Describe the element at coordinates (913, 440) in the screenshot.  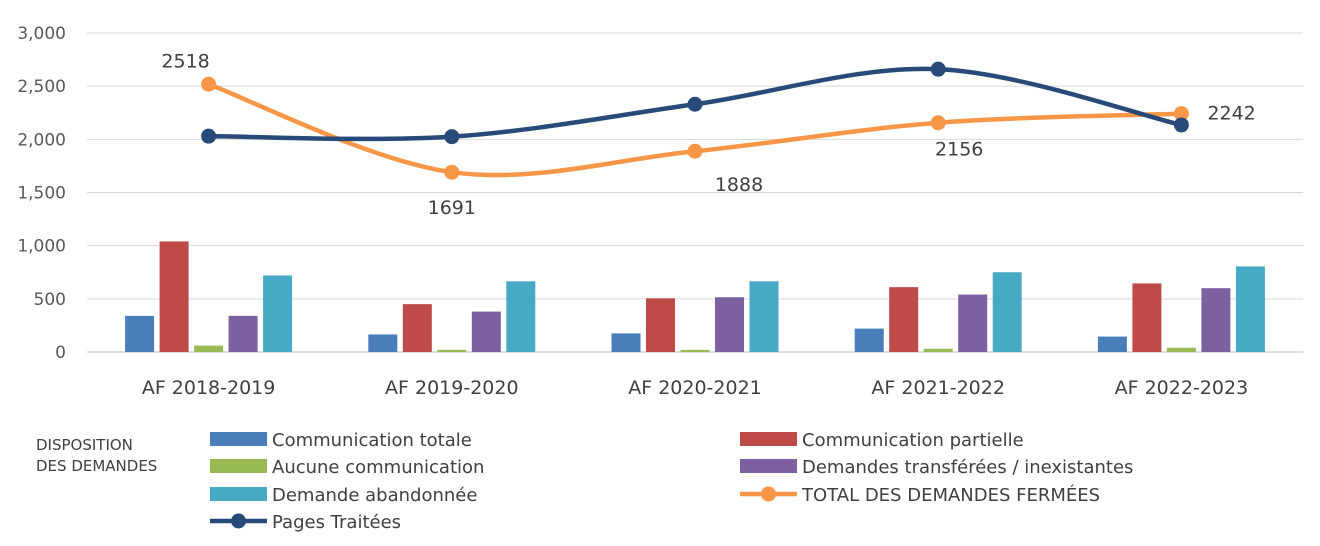
I see `legend-label: Communication partielle` at that location.